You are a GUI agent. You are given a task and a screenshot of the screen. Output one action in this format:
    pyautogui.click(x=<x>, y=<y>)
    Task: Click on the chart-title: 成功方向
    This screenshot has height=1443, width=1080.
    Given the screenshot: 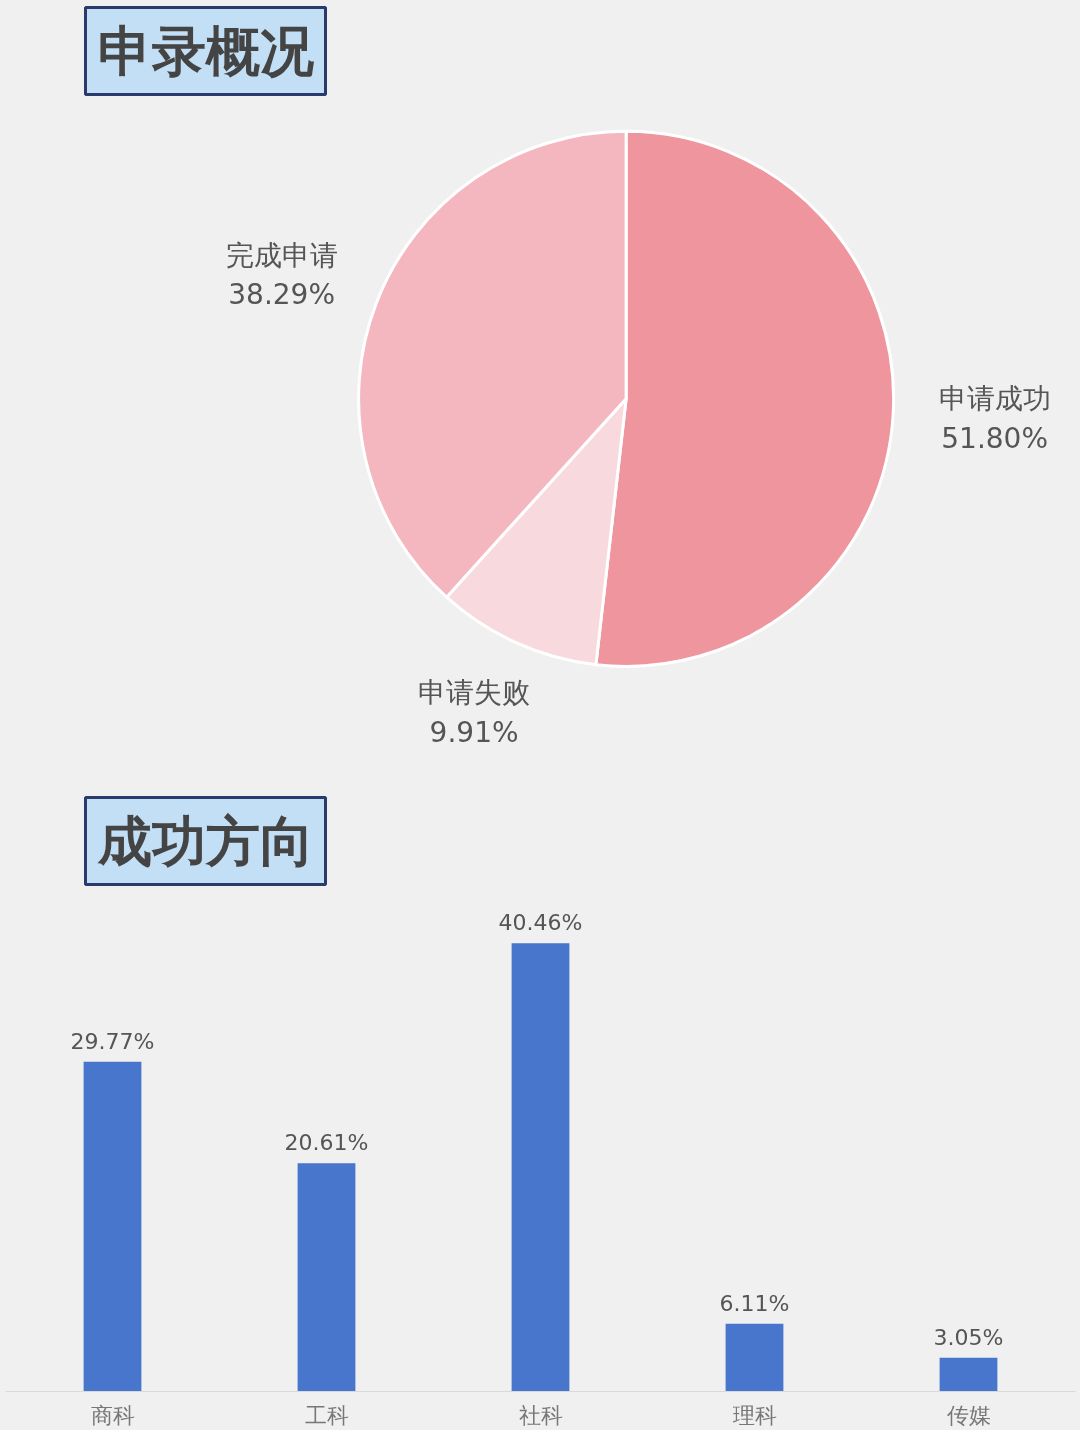 What is the action you would take?
    pyautogui.click(x=205, y=841)
    